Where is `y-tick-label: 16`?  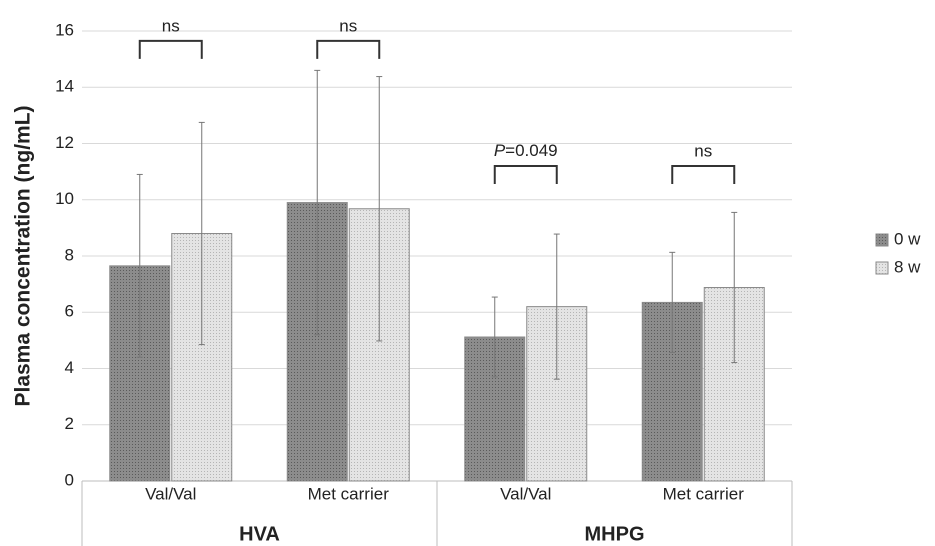 y-tick-label: 16 is located at coordinates (64, 29).